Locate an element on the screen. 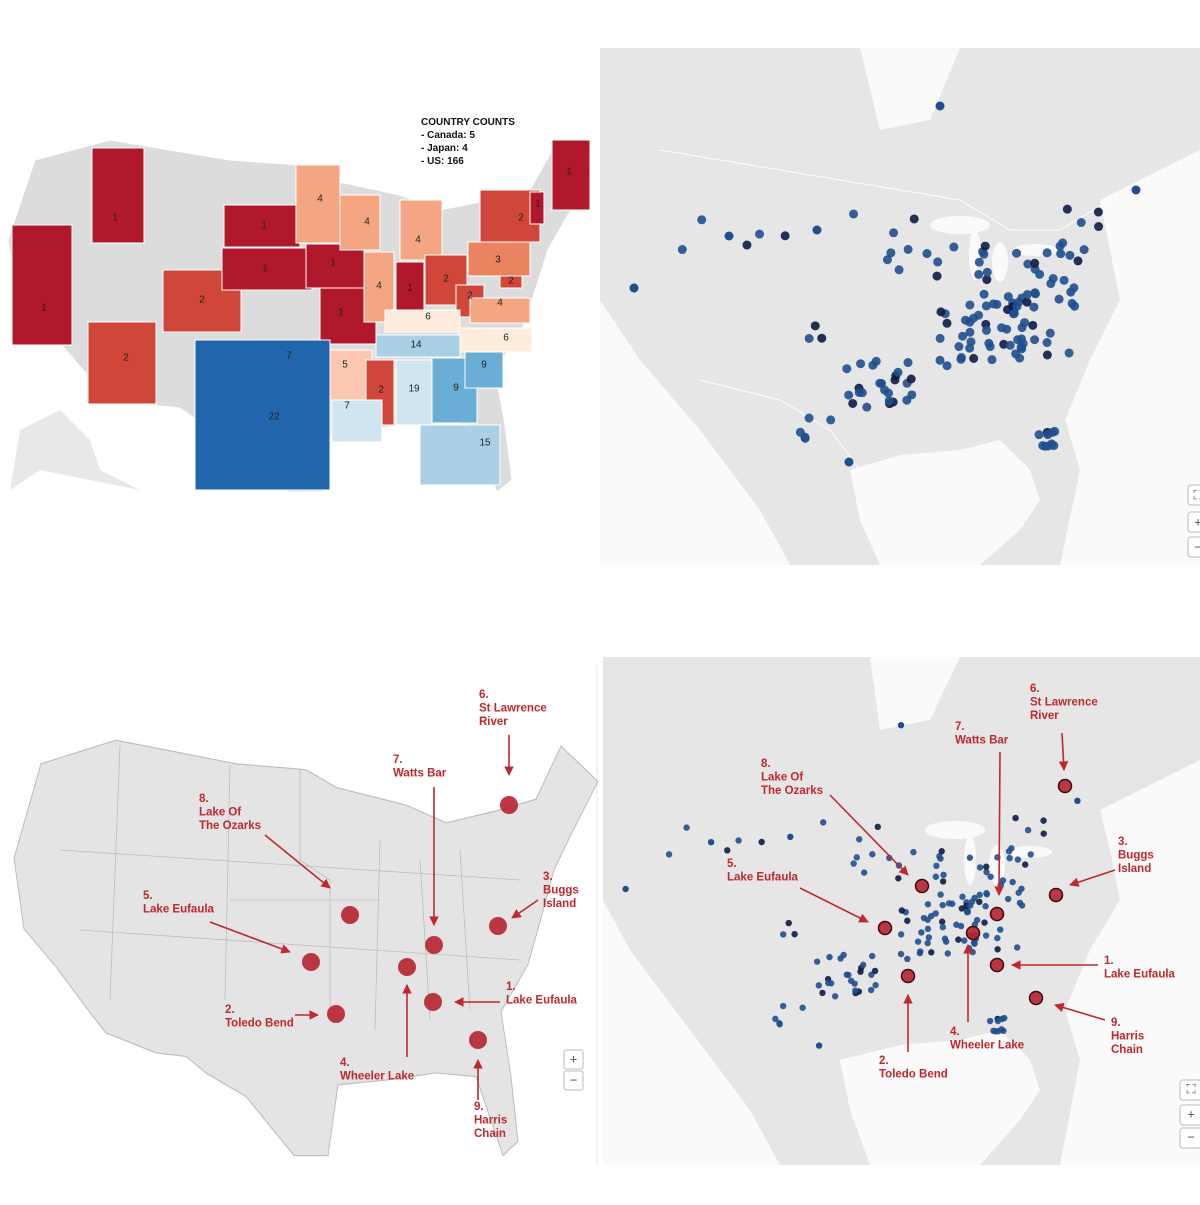  lake-rank: 8. is located at coordinates (204, 799).